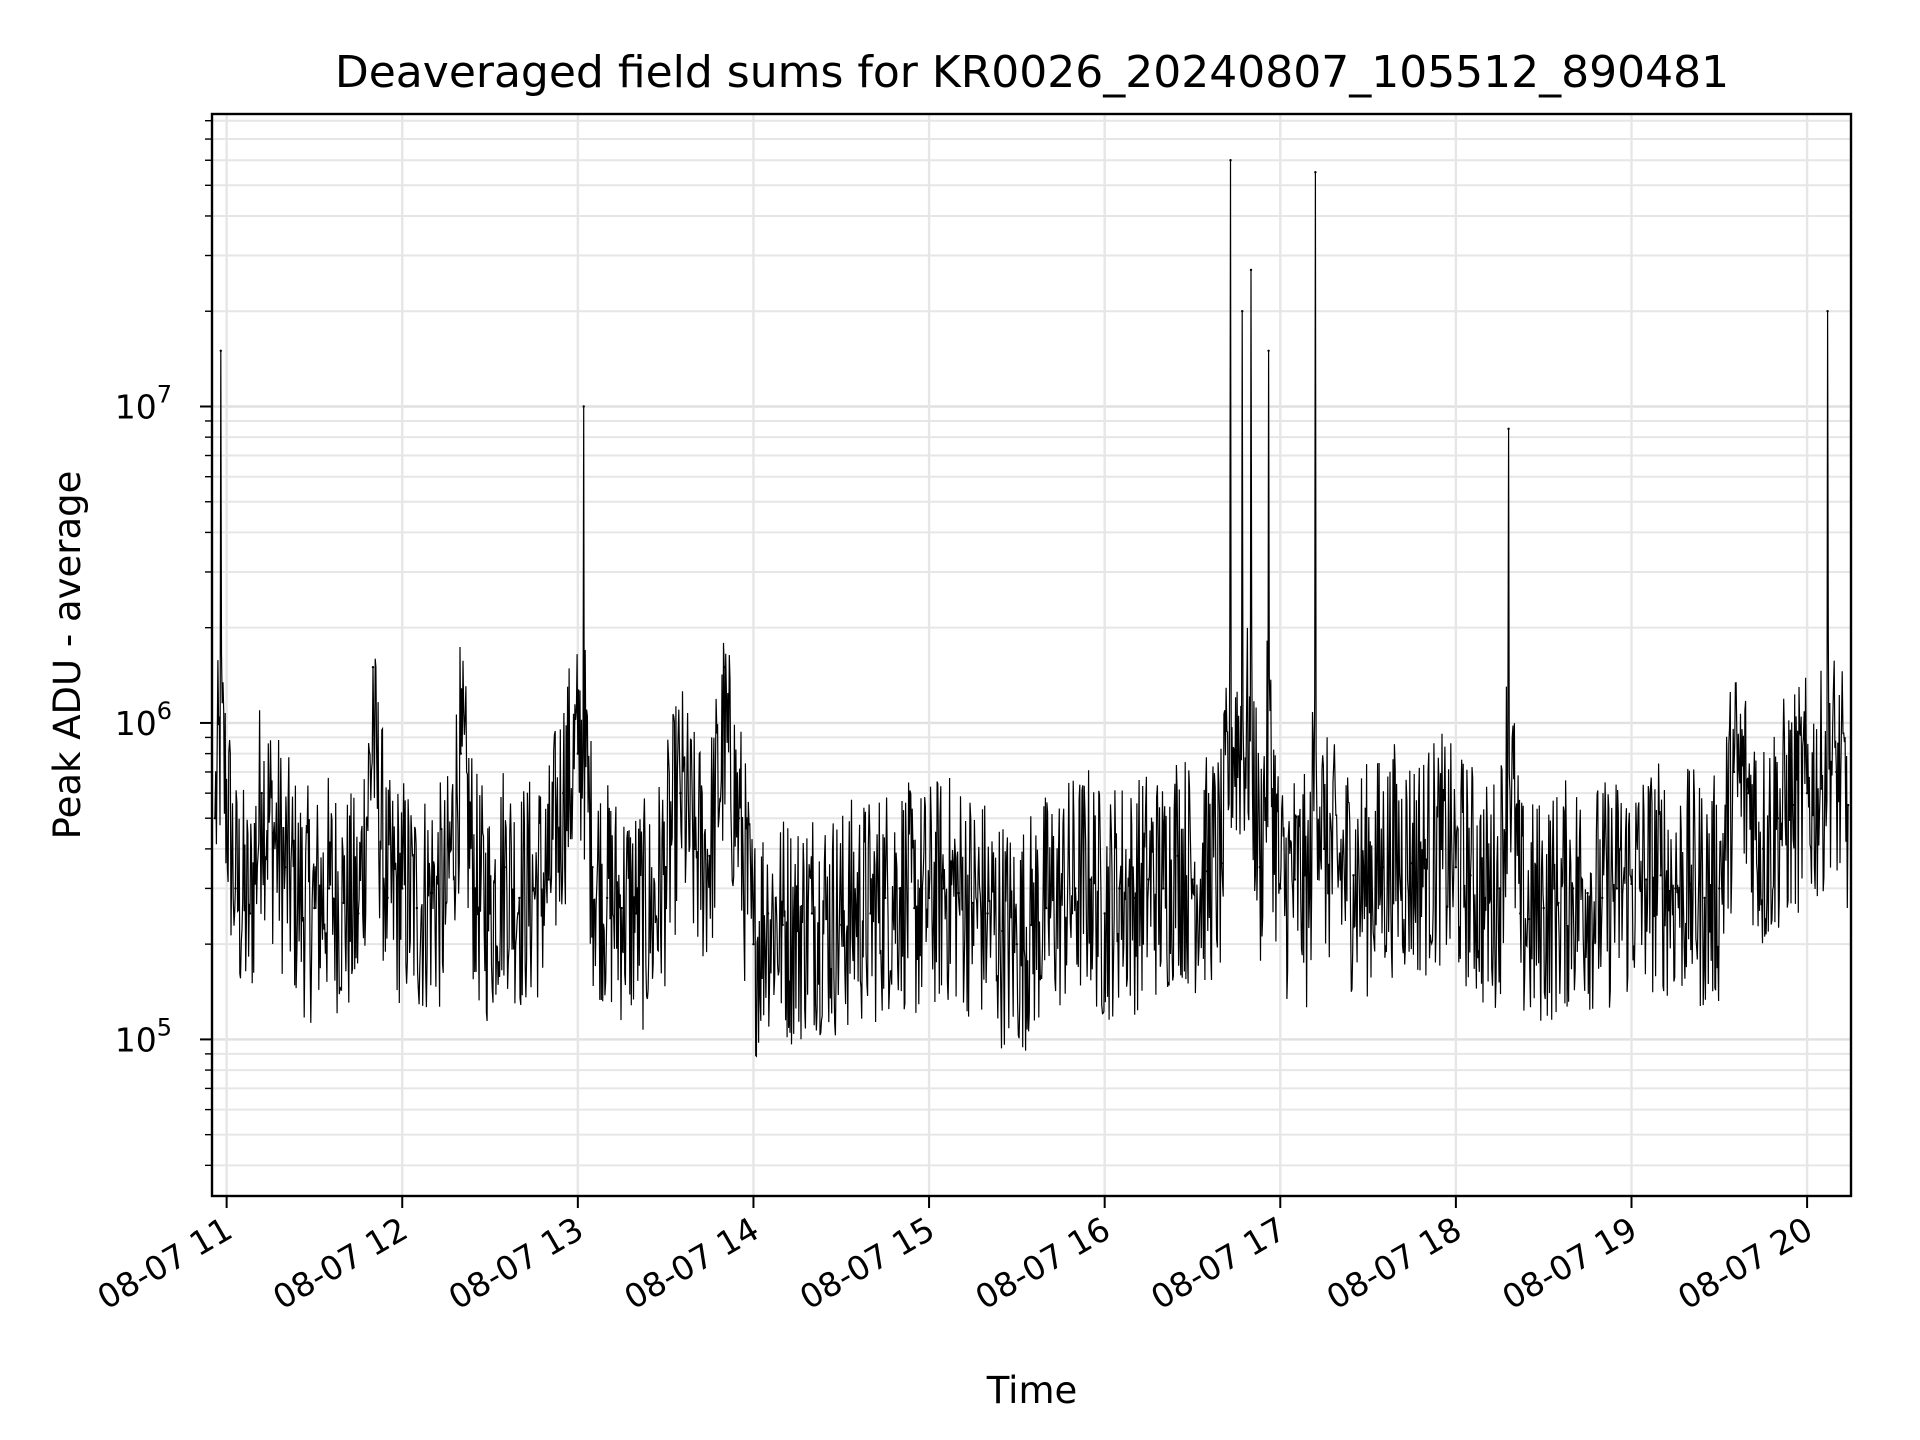 This screenshot has width=1920, height=1440. I want to click on x-tick-label: 08-07 15, so click(867, 1263).